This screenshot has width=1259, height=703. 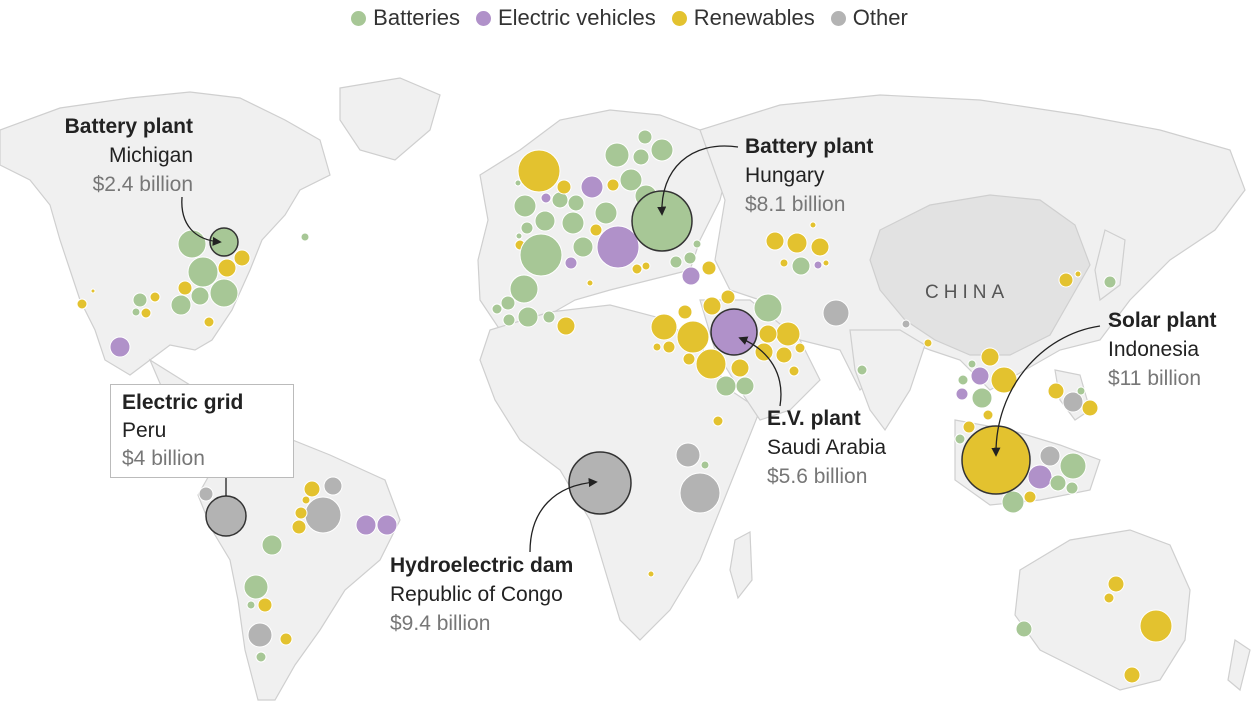 What do you see at coordinates (967, 292) in the screenshot?
I see `china-label: CHINA` at bounding box center [967, 292].